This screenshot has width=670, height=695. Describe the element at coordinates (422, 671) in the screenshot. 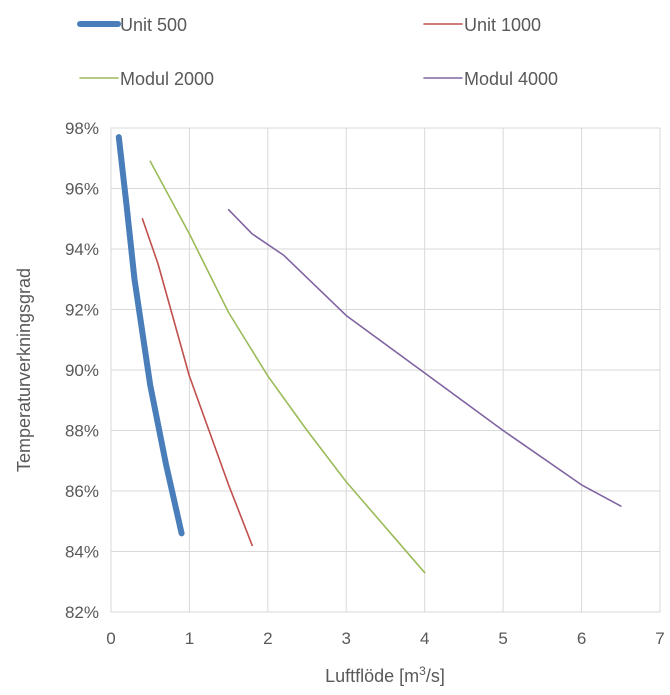

I see `x-axis-title-superscript: 3` at that location.